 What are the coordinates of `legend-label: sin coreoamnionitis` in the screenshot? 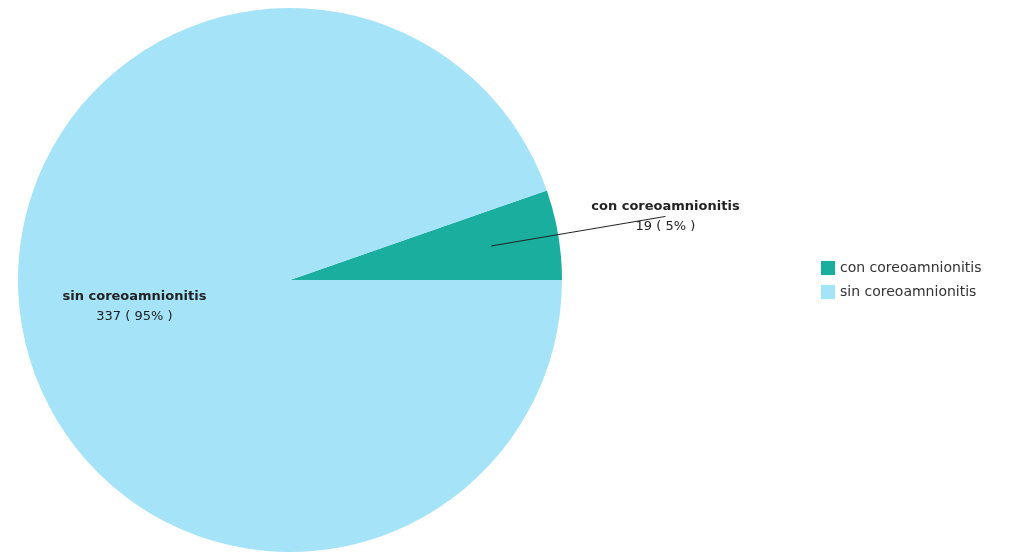 It's located at (908, 291).